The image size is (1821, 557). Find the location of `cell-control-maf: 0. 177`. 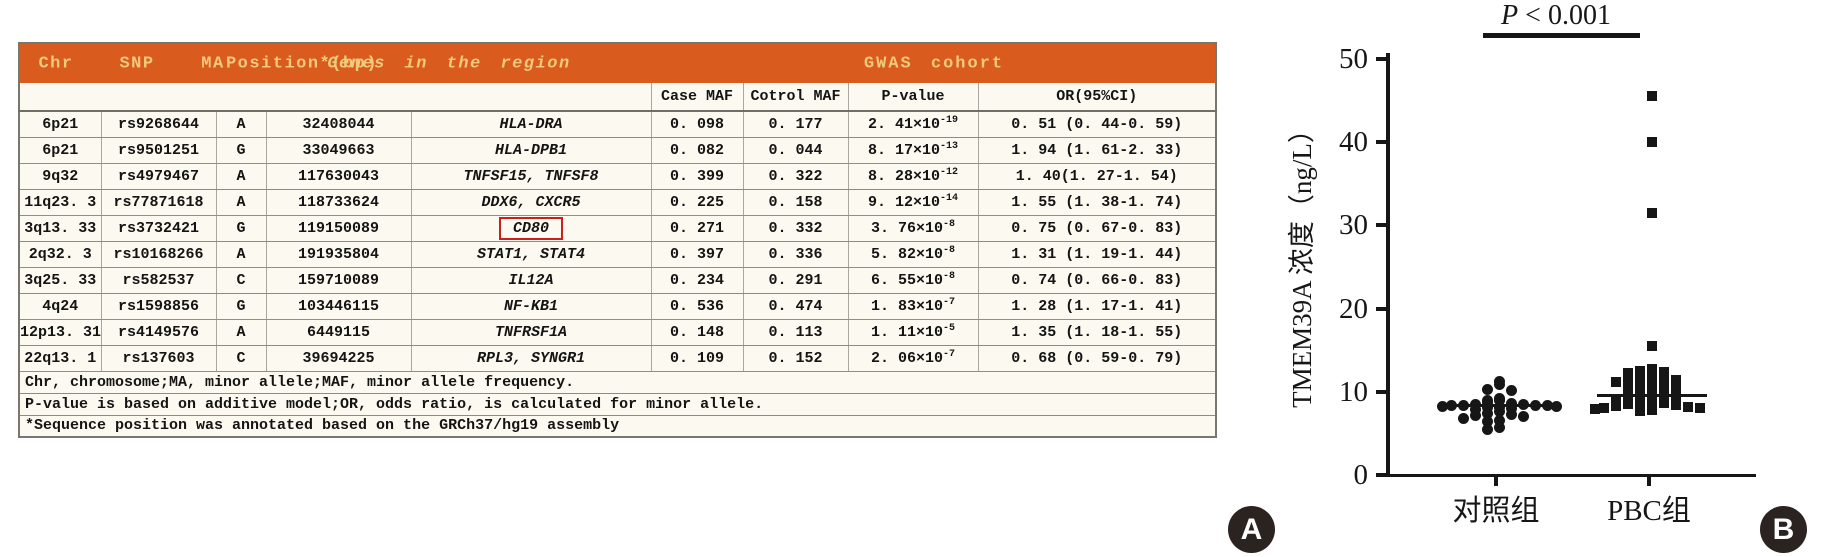

cell-control-maf: 0. 177 is located at coordinates (795, 124).